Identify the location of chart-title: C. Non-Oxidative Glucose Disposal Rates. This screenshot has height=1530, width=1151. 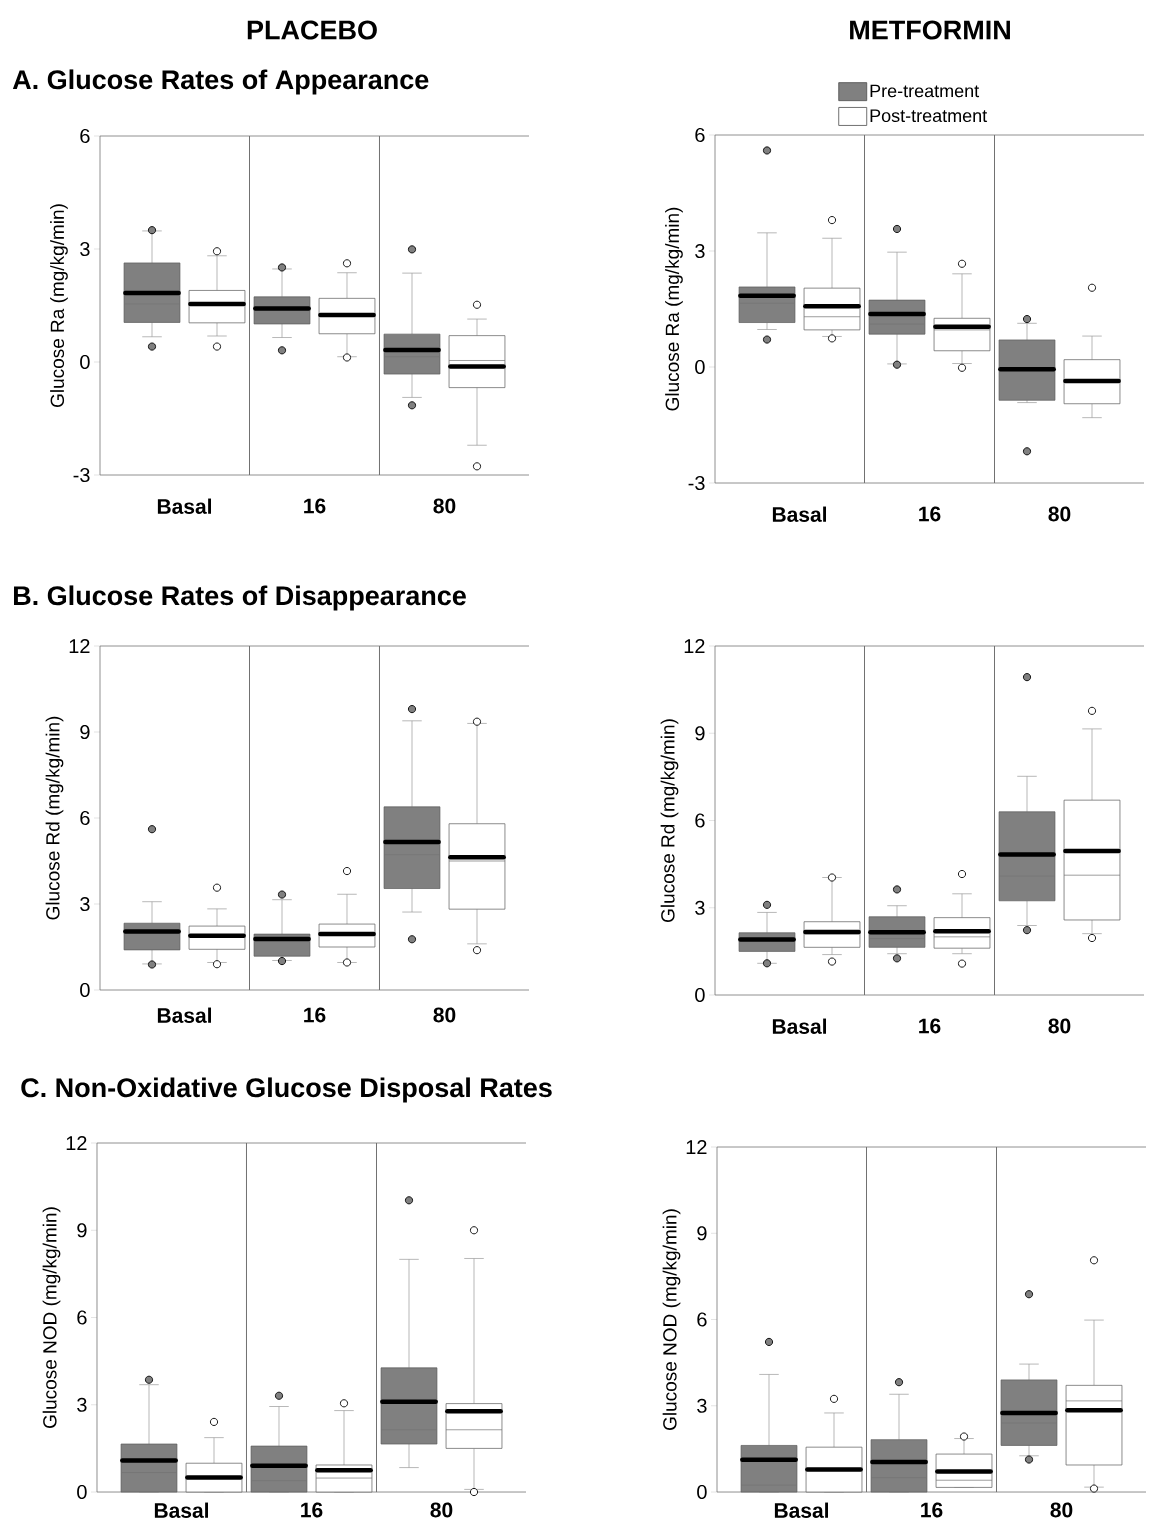
(286, 1090).